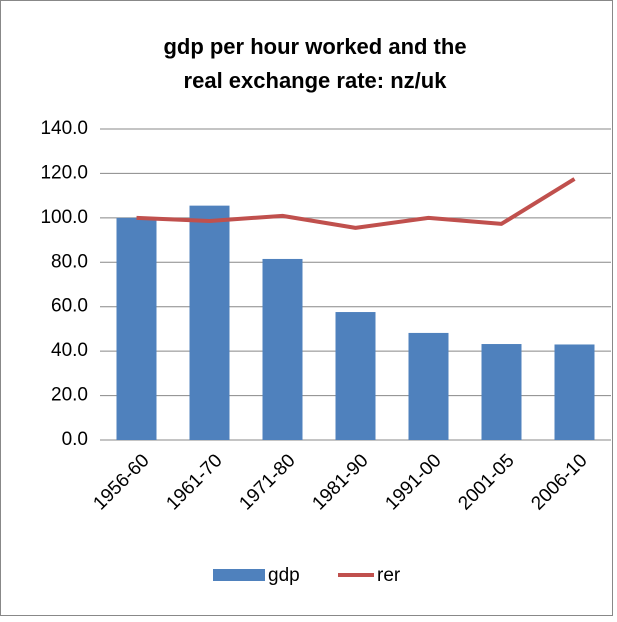  What do you see at coordinates (413, 482) in the screenshot?
I see `x-tick-label: 1991-00` at bounding box center [413, 482].